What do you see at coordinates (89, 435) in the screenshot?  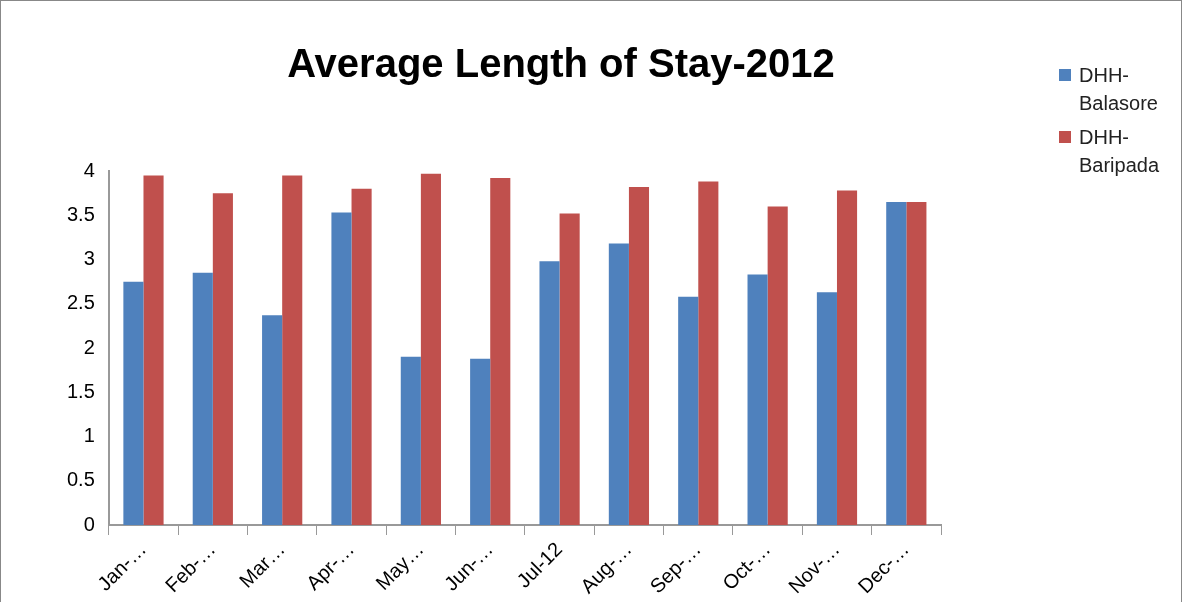 I see `y-tick-label: 1` at bounding box center [89, 435].